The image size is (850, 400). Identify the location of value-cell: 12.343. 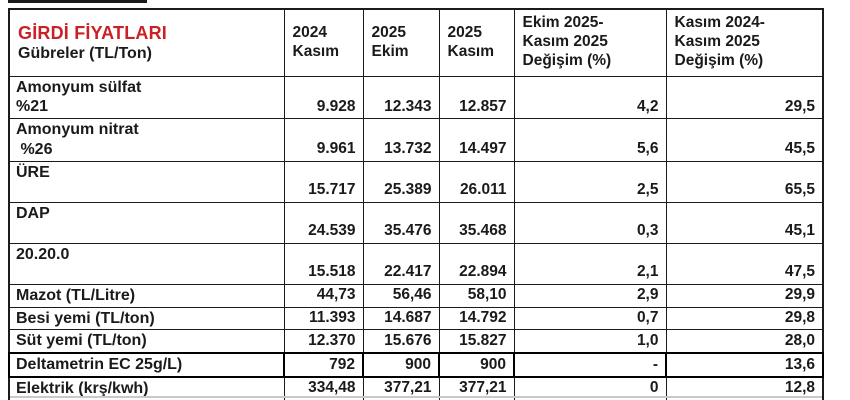
(401, 97).